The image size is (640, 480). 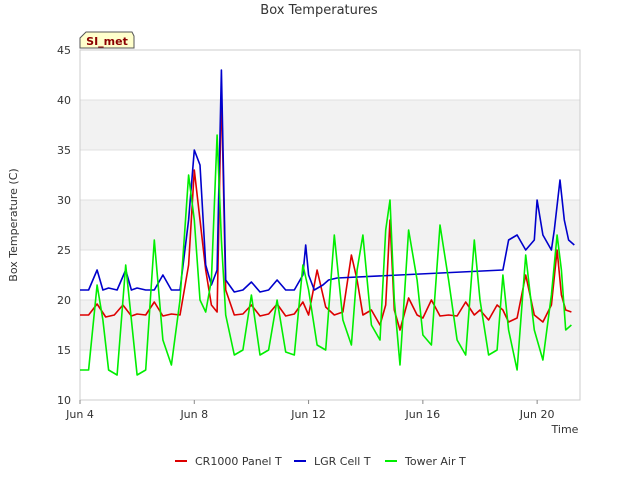 What do you see at coordinates (13, 224) in the screenshot?
I see `y-axis-title: Box Temperature (C)` at bounding box center [13, 224].